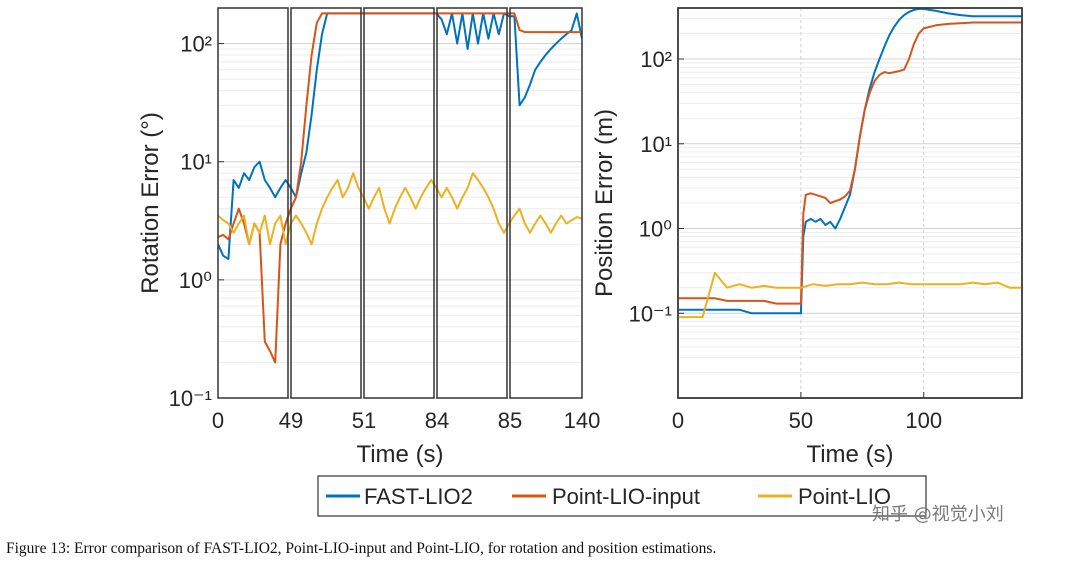 This screenshot has width=1080, height=564. I want to click on position-x-tick-label: 100, so click(923, 420).